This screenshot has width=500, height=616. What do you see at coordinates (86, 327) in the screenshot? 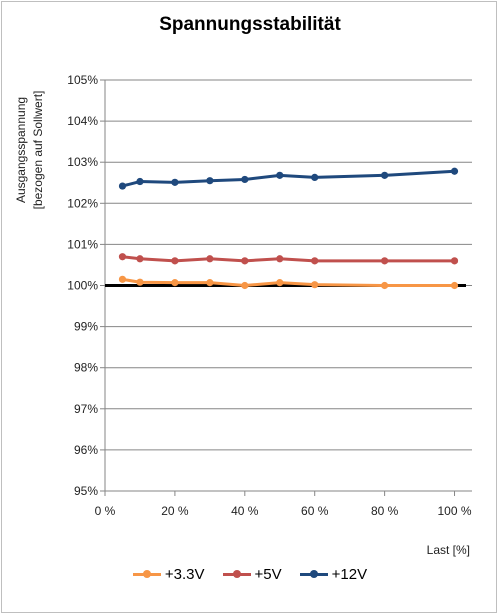
I see `y-tick-label: 99%` at bounding box center [86, 327].